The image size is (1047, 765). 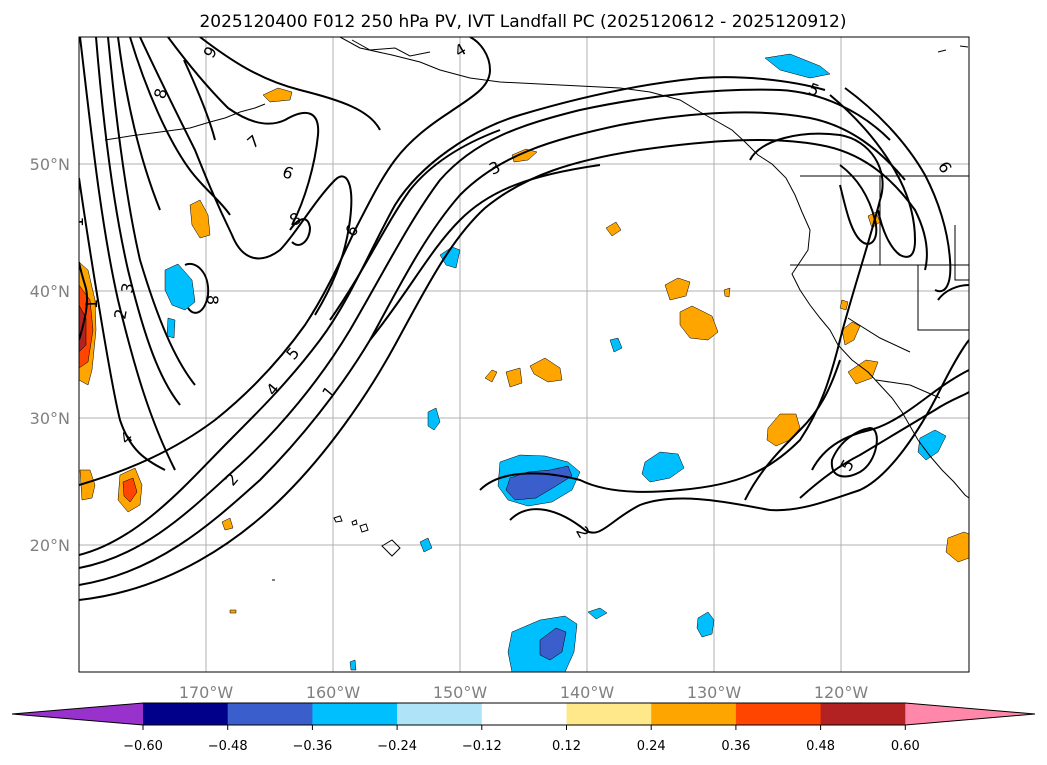 What do you see at coordinates (524, 692) in the screenshot?
I see `longitude-labels: 170°W 160°W 150°W 140°W 130°W 120°W` at bounding box center [524, 692].